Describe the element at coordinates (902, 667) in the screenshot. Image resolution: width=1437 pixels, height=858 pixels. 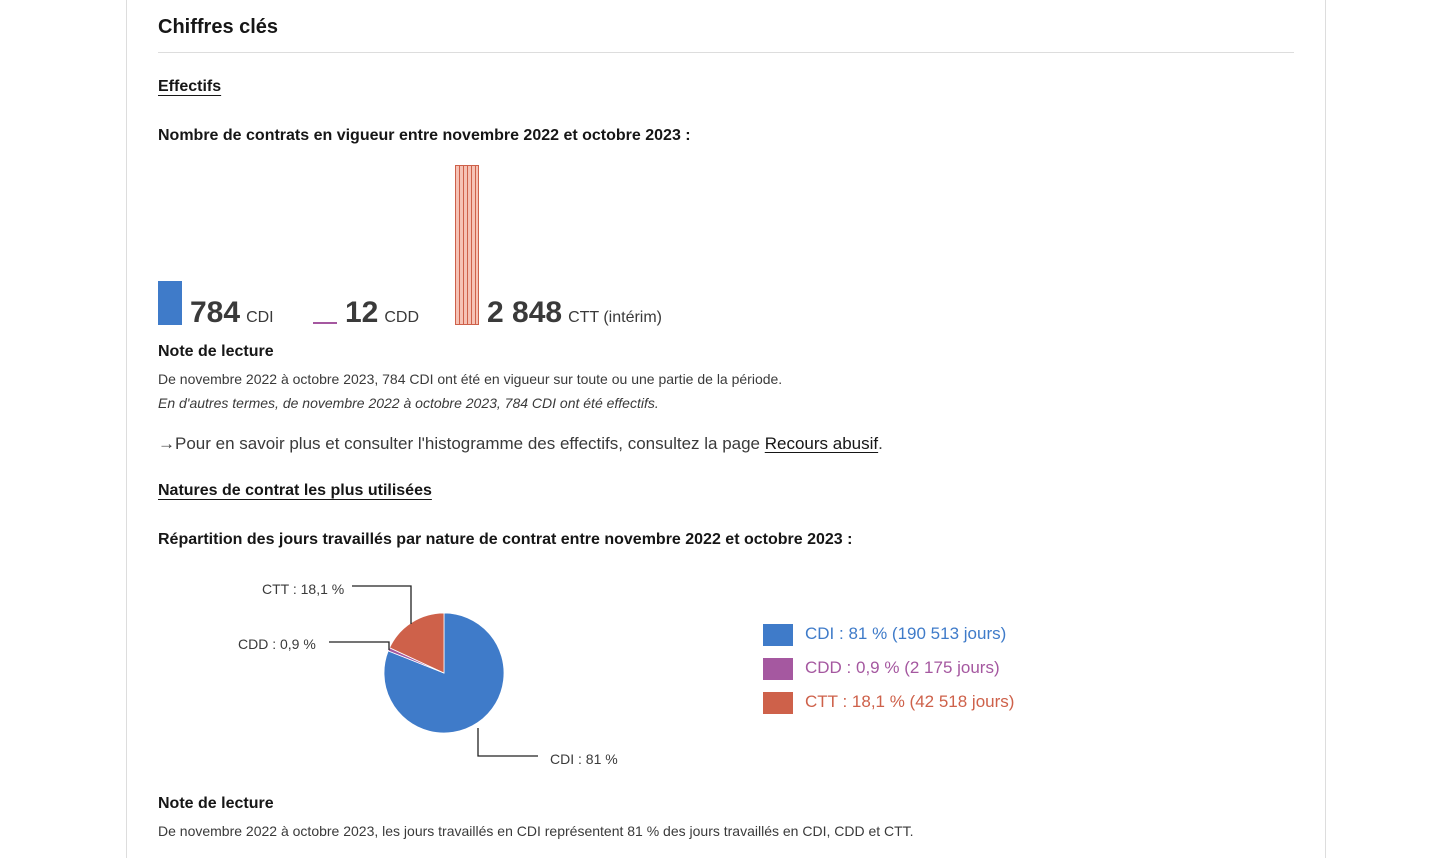
I see `legend-label-cdd: CDD : 0,9 % (2 175 jours)` at that location.